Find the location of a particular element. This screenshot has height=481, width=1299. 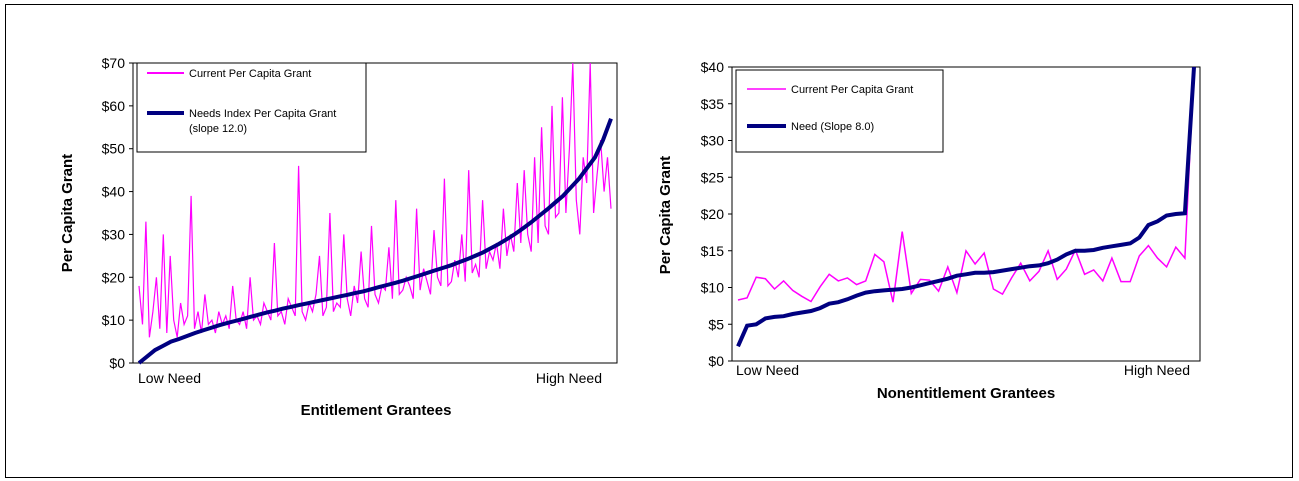

x-axis-label: Nonentitlement Grantees is located at coordinates (966, 393).